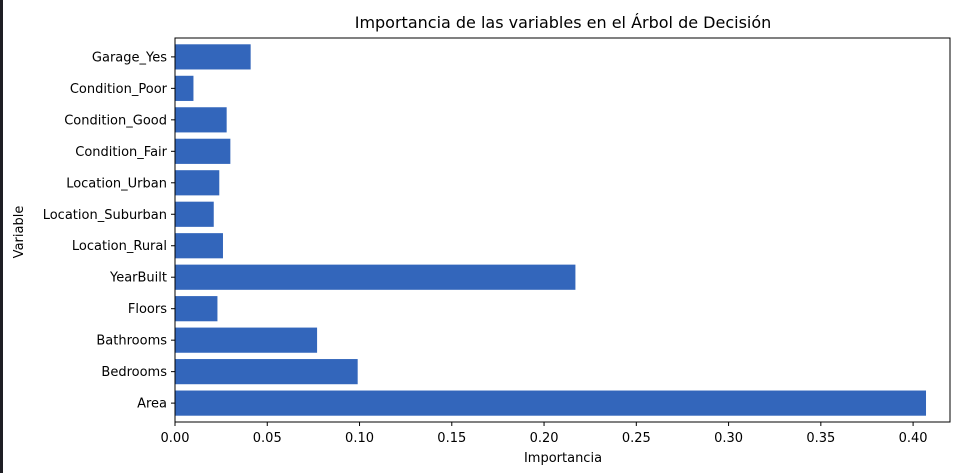  I want to click on bar-location-rural, so click(199, 246).